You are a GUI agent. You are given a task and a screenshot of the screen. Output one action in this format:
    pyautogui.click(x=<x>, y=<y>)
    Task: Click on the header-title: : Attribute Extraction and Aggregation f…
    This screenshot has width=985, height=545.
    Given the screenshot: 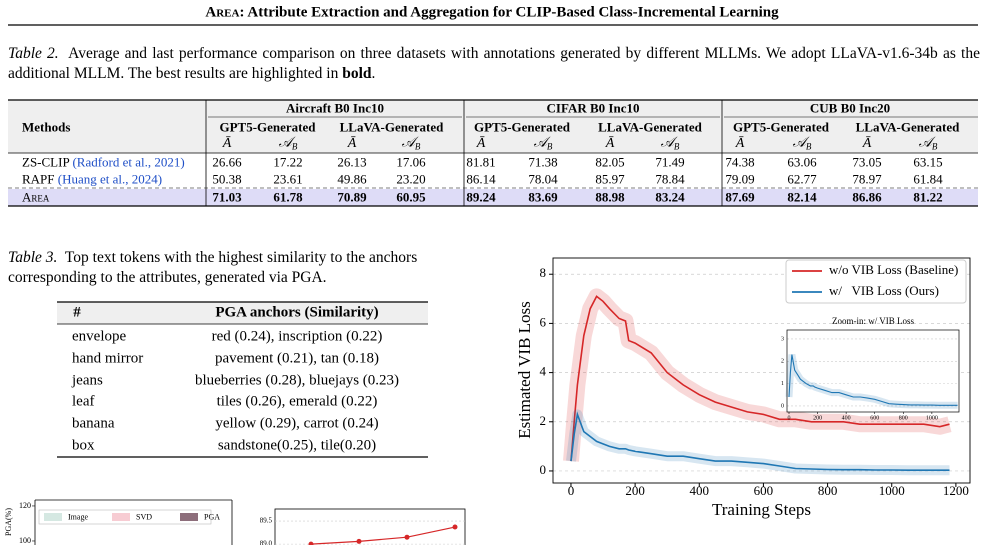 What is the action you would take?
    pyautogui.click(x=509, y=12)
    